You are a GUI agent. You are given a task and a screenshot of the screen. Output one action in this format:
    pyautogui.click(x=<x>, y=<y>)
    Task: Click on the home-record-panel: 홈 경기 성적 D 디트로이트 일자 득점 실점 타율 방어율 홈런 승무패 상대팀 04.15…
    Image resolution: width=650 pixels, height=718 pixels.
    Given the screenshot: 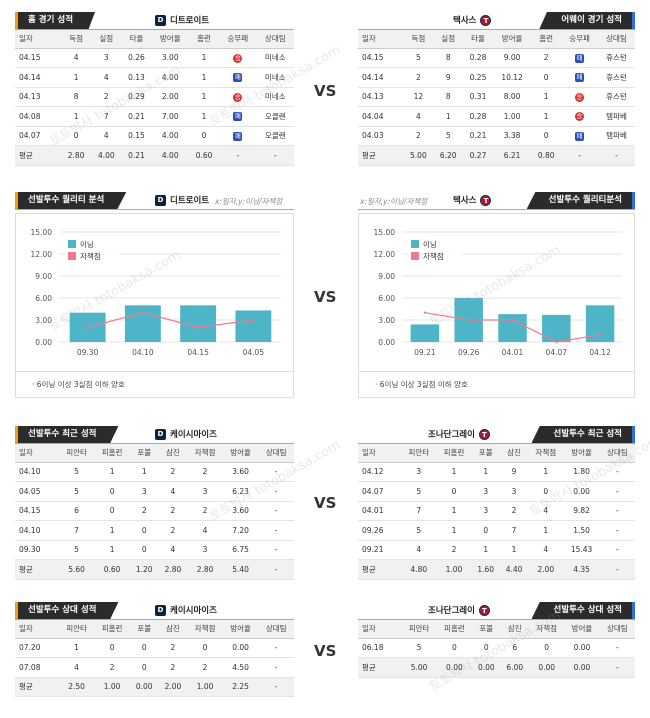 What is the action you would take?
    pyautogui.click(x=154, y=88)
    